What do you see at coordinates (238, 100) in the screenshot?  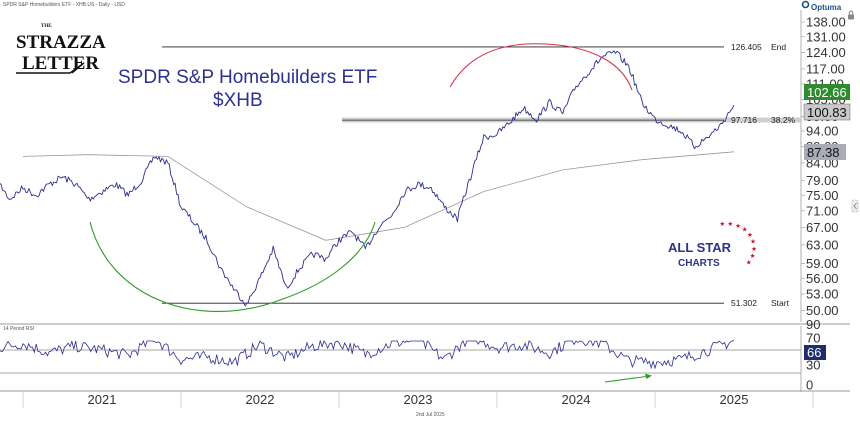 I see `chart-subtitle: $XHB` at bounding box center [238, 100].